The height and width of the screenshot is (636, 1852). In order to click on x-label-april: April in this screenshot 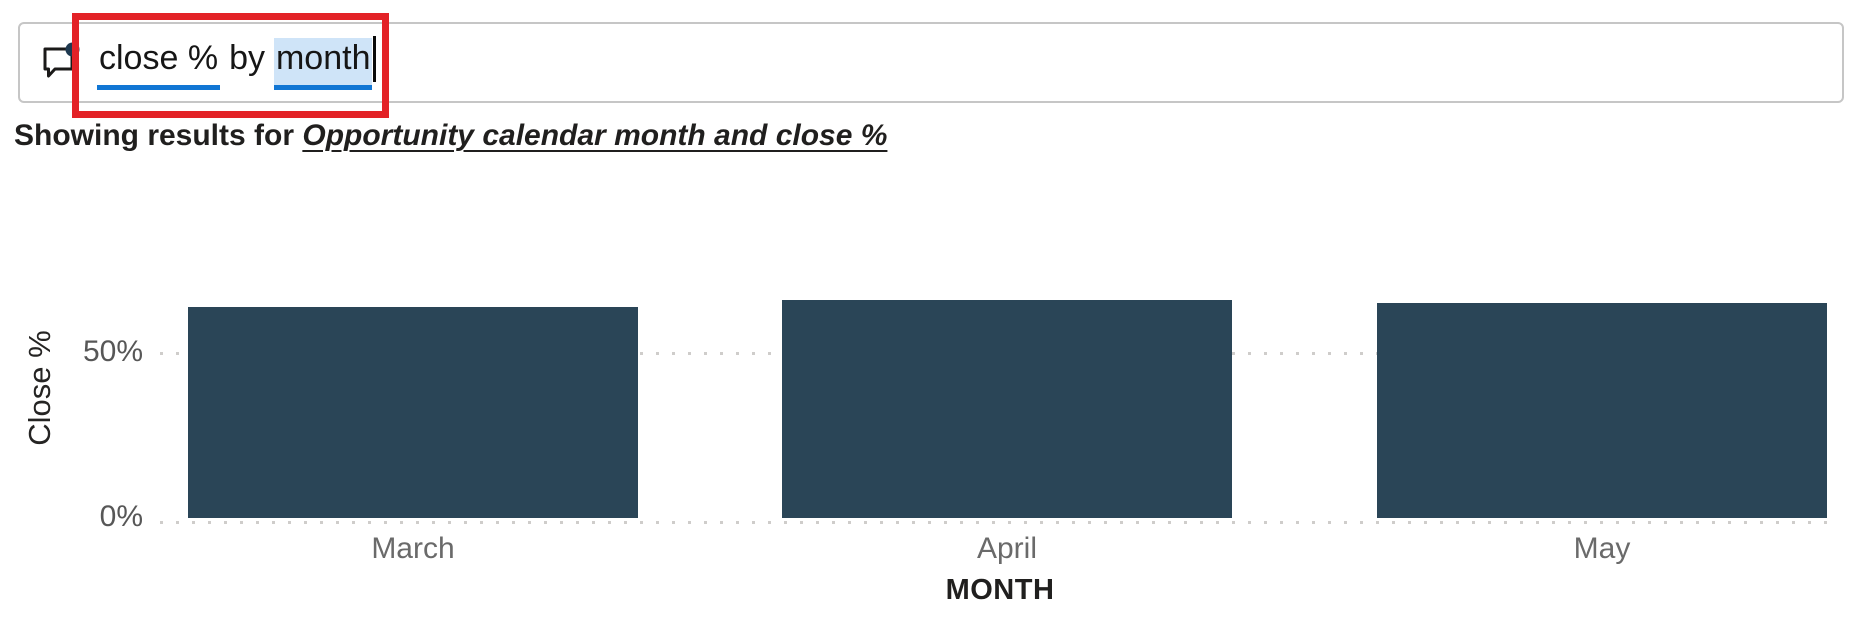, I will do `click(1007, 548)`.